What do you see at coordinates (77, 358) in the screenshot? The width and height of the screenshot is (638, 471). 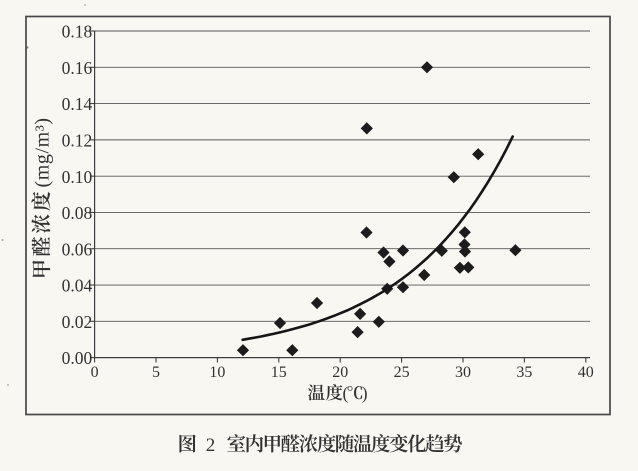 I see `svg-text: 0.00` at bounding box center [77, 358].